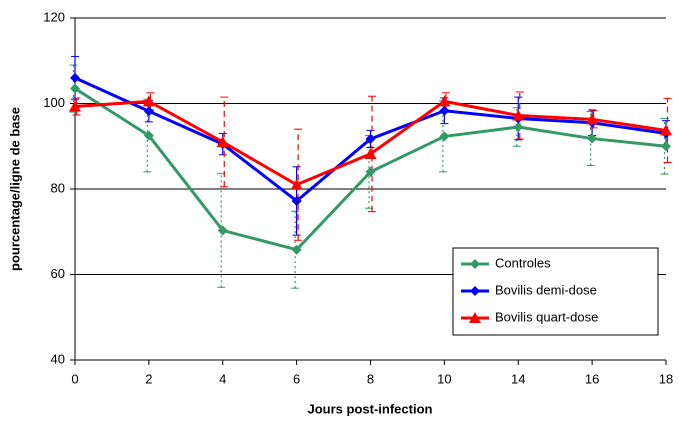 The width and height of the screenshot is (679, 428). Describe the element at coordinates (444, 378) in the screenshot. I see `x-tick-label: 10` at that location.